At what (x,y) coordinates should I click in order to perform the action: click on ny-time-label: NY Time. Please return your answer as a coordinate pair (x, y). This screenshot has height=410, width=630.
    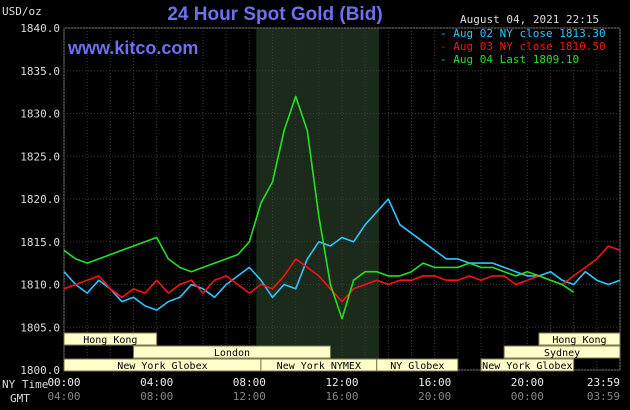
    Looking at the image, I should click on (25, 384).